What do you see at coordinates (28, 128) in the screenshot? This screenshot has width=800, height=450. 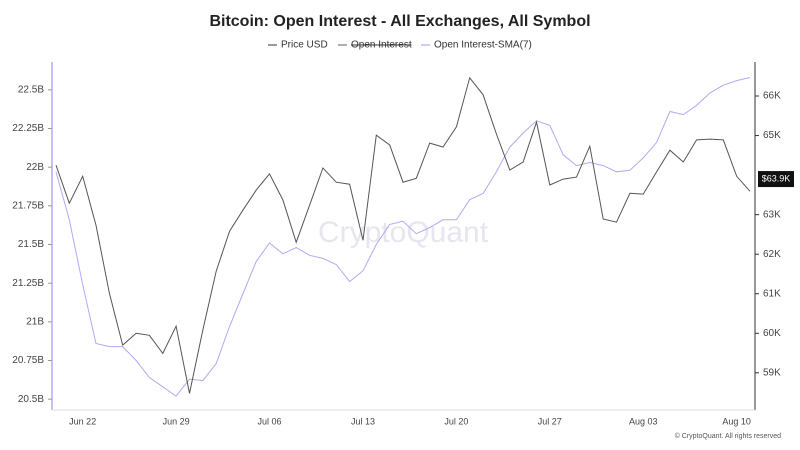 I see `y-tick-label: 22.25B` at bounding box center [28, 128].